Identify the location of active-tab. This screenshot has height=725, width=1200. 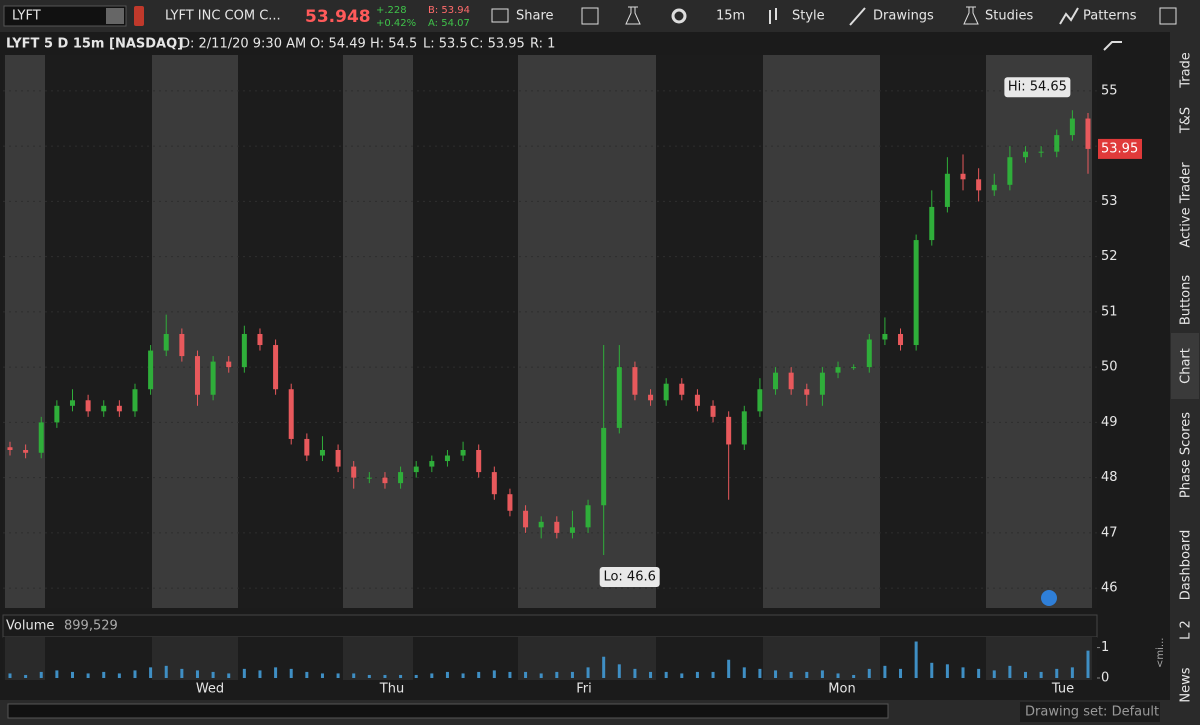
(1185, 366).